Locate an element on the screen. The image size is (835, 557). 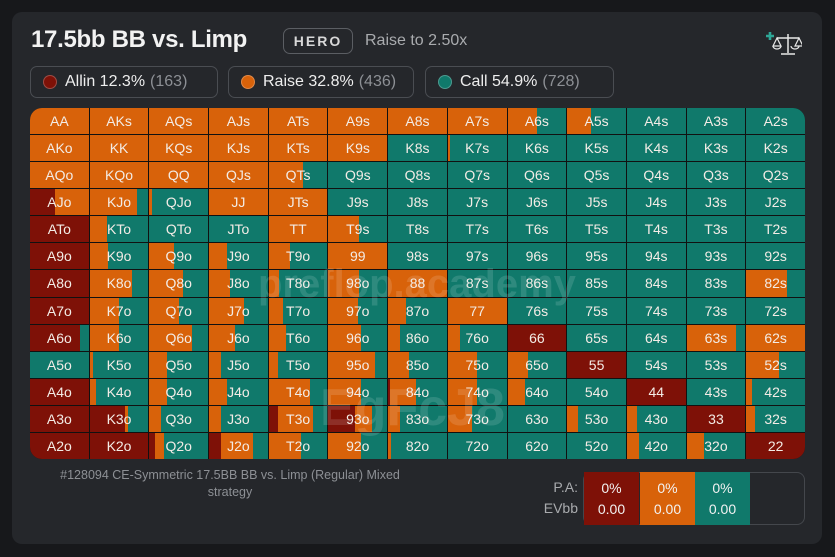
hand-cell-86o: 86o is located at coordinates (417, 337).